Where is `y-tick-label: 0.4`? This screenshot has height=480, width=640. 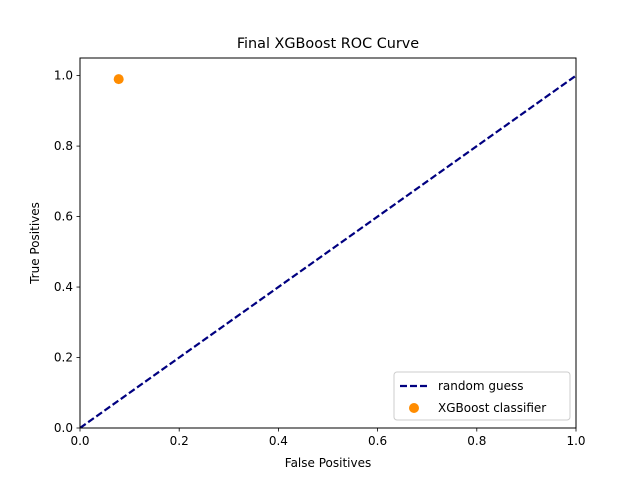 y-tick-label: 0.4 is located at coordinates (63, 287).